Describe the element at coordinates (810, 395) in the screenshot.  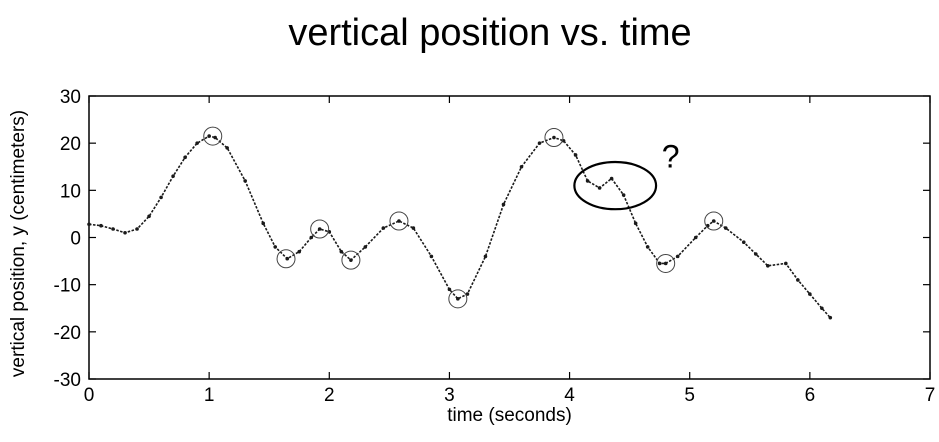
I see `x-tick-label: 6` at that location.